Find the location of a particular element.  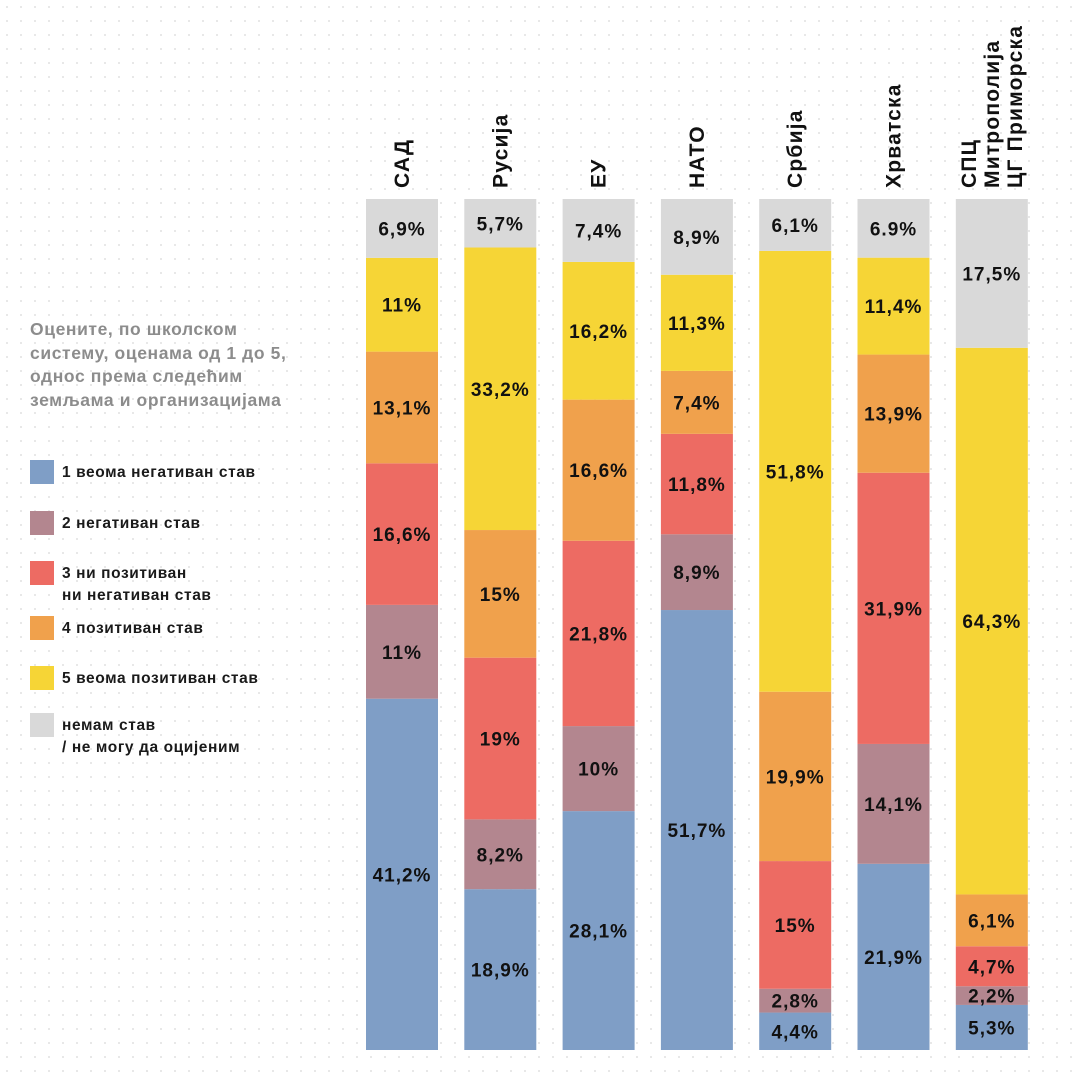

bar-1-label-2: 8,2% is located at coordinates (500, 855).